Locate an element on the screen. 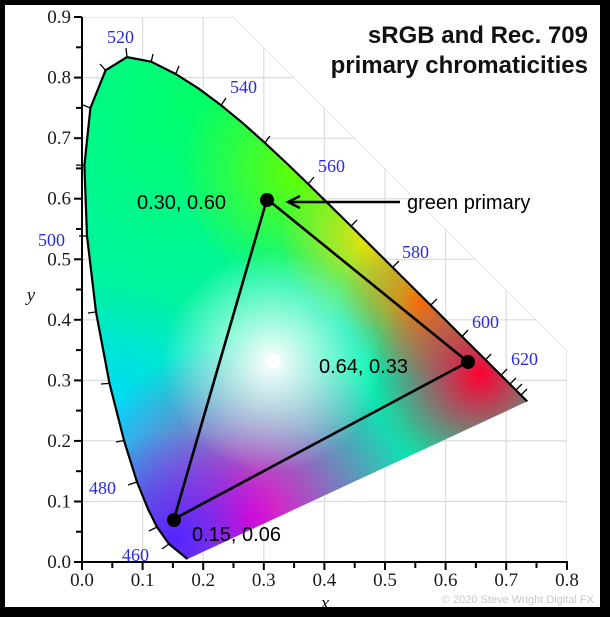  x-tick-labels: 0.0 0.1 0.2 0.3 0.4 0.5 0.6 0.7 0.8 is located at coordinates (324, 580).